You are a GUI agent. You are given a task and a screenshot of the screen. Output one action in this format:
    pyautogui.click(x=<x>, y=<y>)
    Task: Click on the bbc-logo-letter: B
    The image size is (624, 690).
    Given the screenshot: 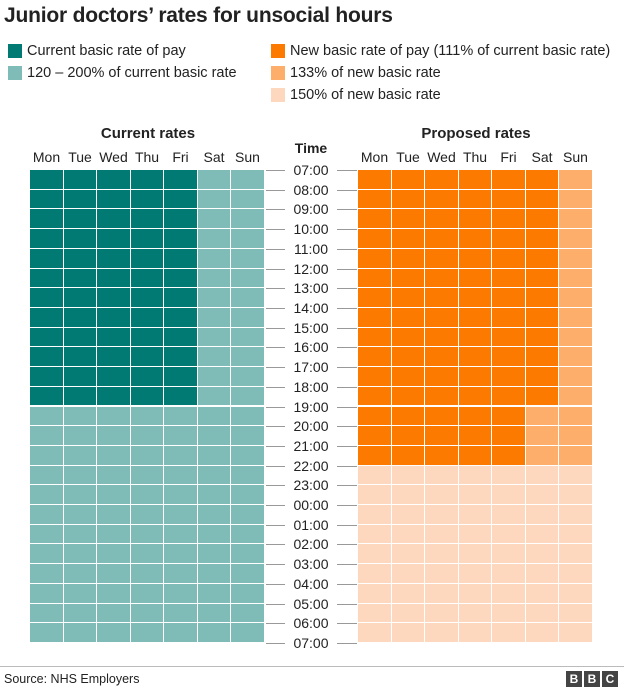 What is the action you would take?
    pyautogui.click(x=574, y=679)
    